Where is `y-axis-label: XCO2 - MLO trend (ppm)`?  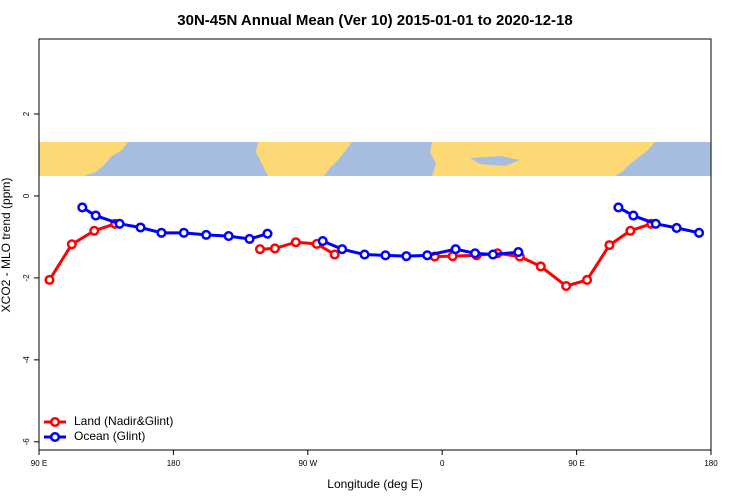
y-axis-label: XCO2 - MLO trend (ppm) is located at coordinates (6, 245).